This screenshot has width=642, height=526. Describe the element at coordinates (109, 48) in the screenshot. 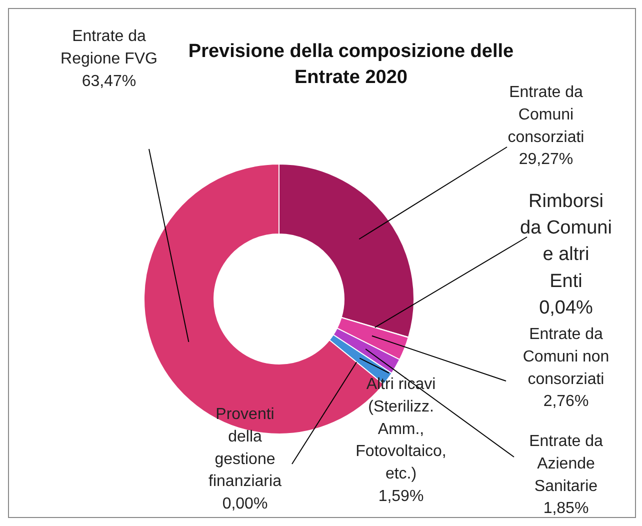

I see `slice-label: Entrate da Regione FVG` at that location.